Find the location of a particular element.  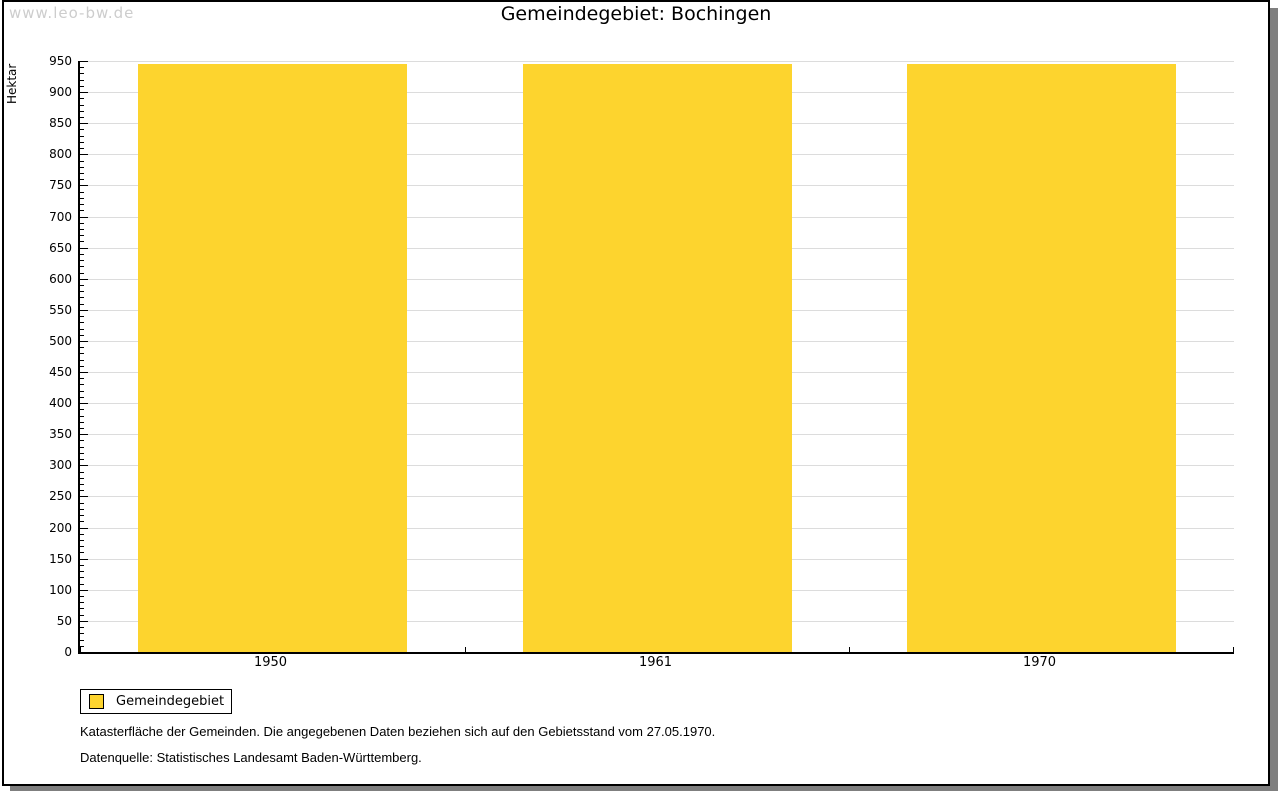

y-tick-label-300: 300 is located at coordinates (60, 465).